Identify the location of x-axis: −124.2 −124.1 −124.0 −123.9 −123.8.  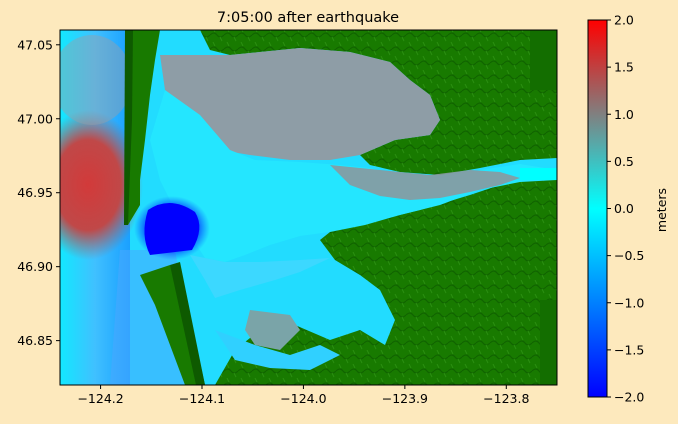
(303, 395).